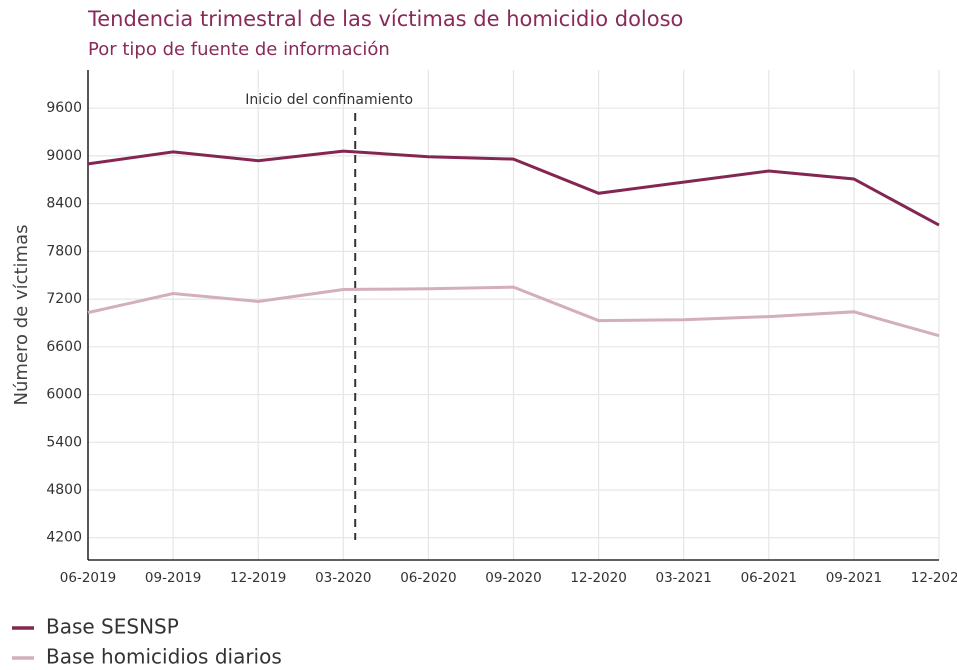 This screenshot has width=957, height=670. Describe the element at coordinates (64, 490) in the screenshot. I see `y-tick-label: 4800` at that location.